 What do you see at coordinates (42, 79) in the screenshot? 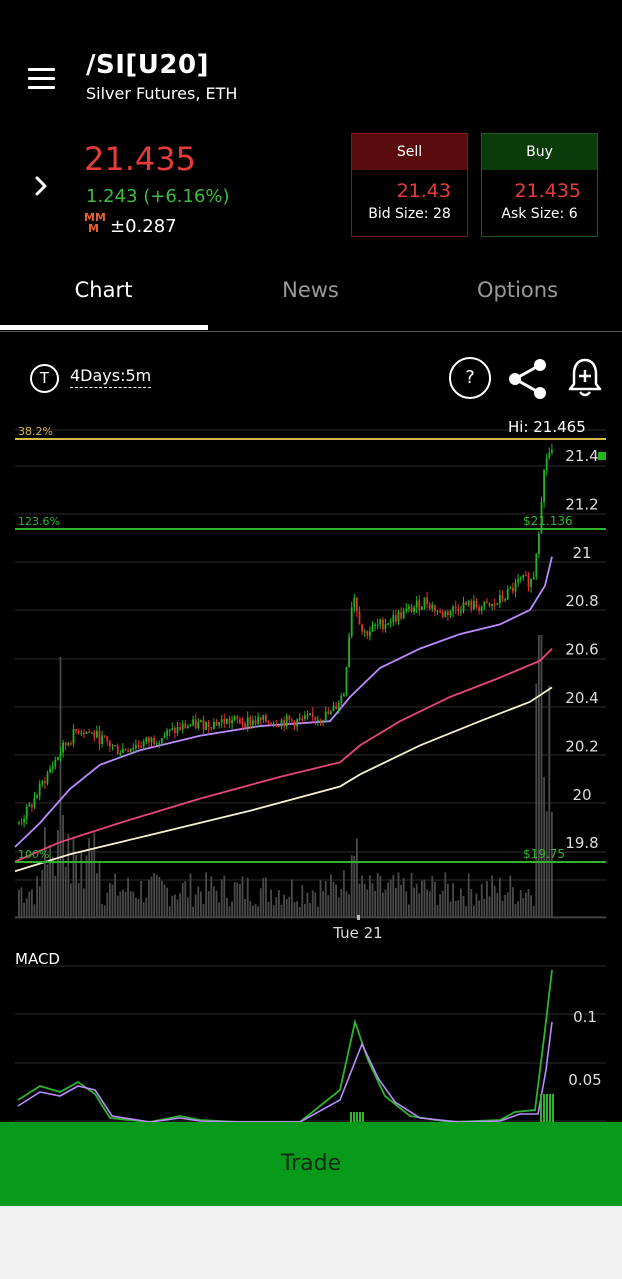
I see `menu-button` at bounding box center [42, 79].